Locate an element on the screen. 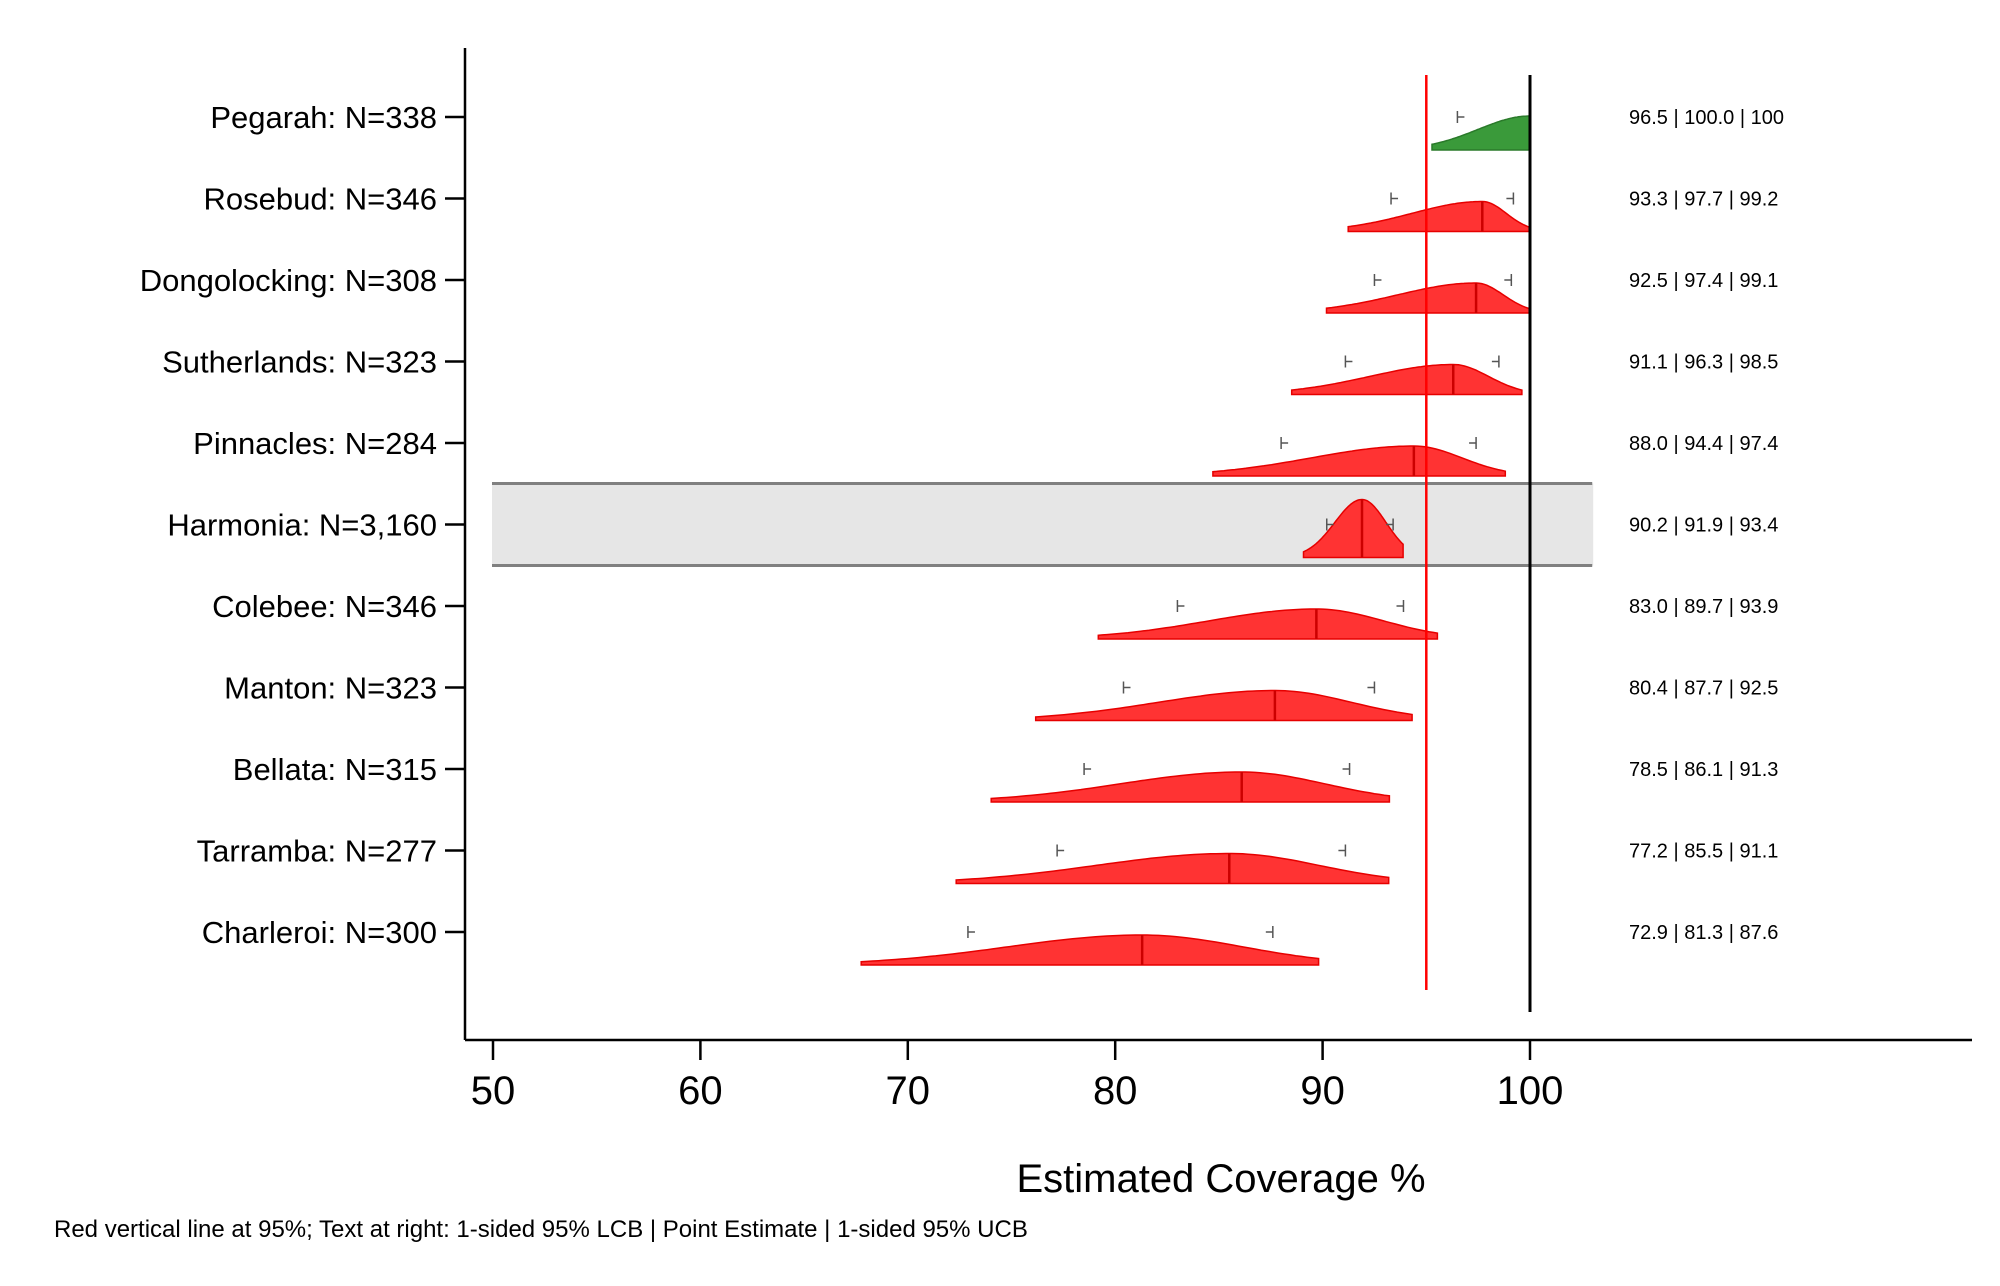 This screenshot has width=2000, height=1286. row-label-colebee: Colebee: N=346 is located at coordinates (324, 606).